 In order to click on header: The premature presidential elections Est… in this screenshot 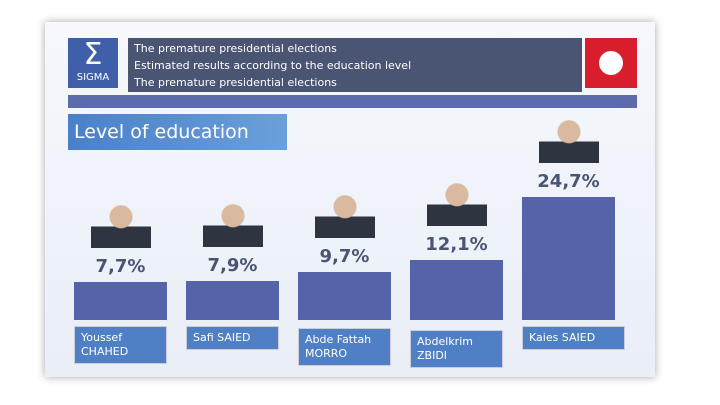, I will do `click(355, 65)`.